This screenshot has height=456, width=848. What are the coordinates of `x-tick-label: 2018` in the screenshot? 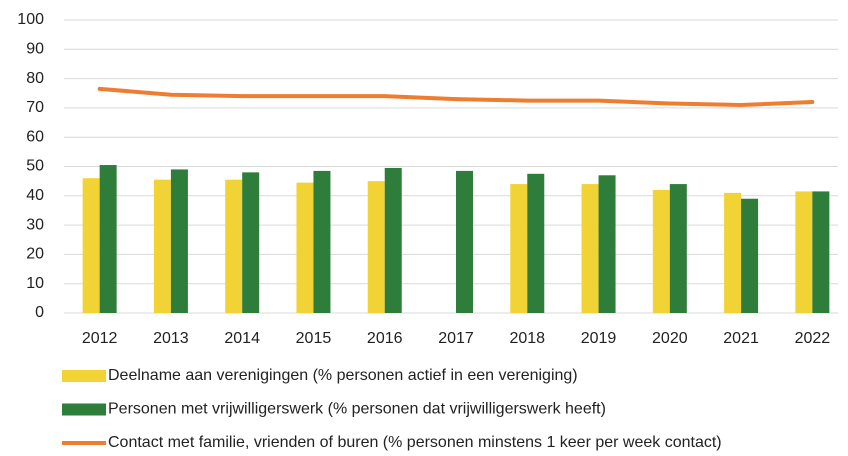 It's located at (527, 338).